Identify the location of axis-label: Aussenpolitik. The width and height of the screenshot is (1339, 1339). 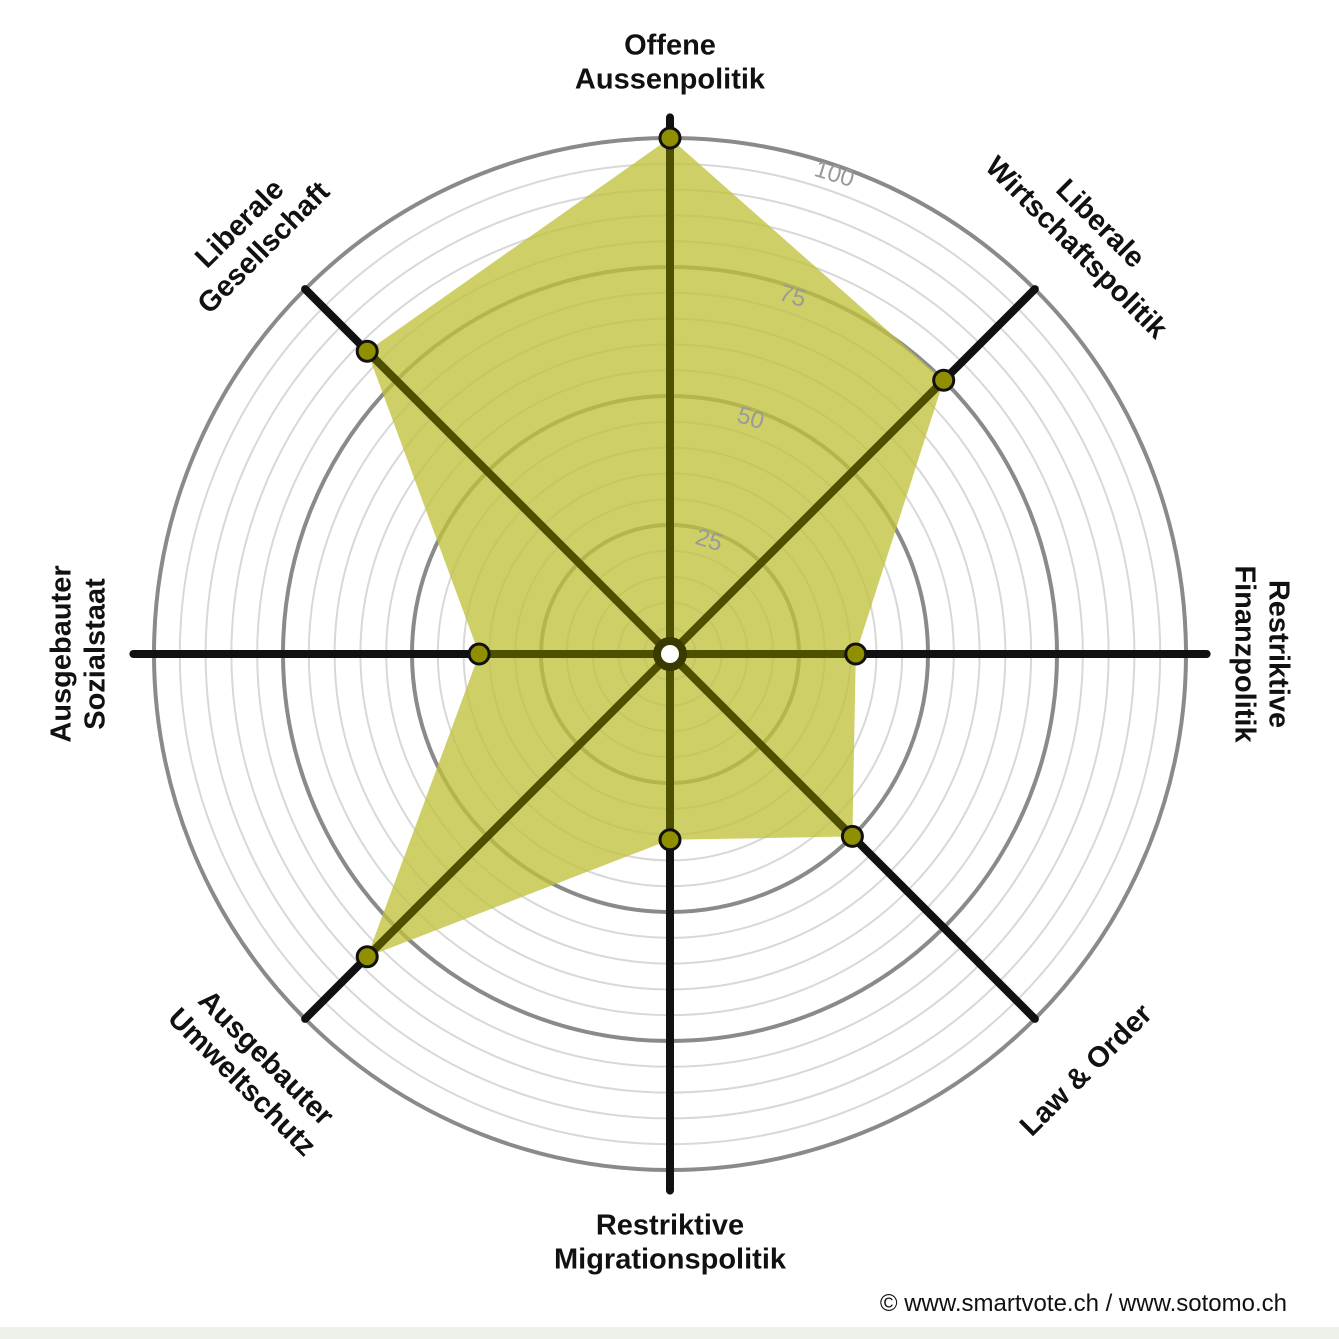
(670, 80).